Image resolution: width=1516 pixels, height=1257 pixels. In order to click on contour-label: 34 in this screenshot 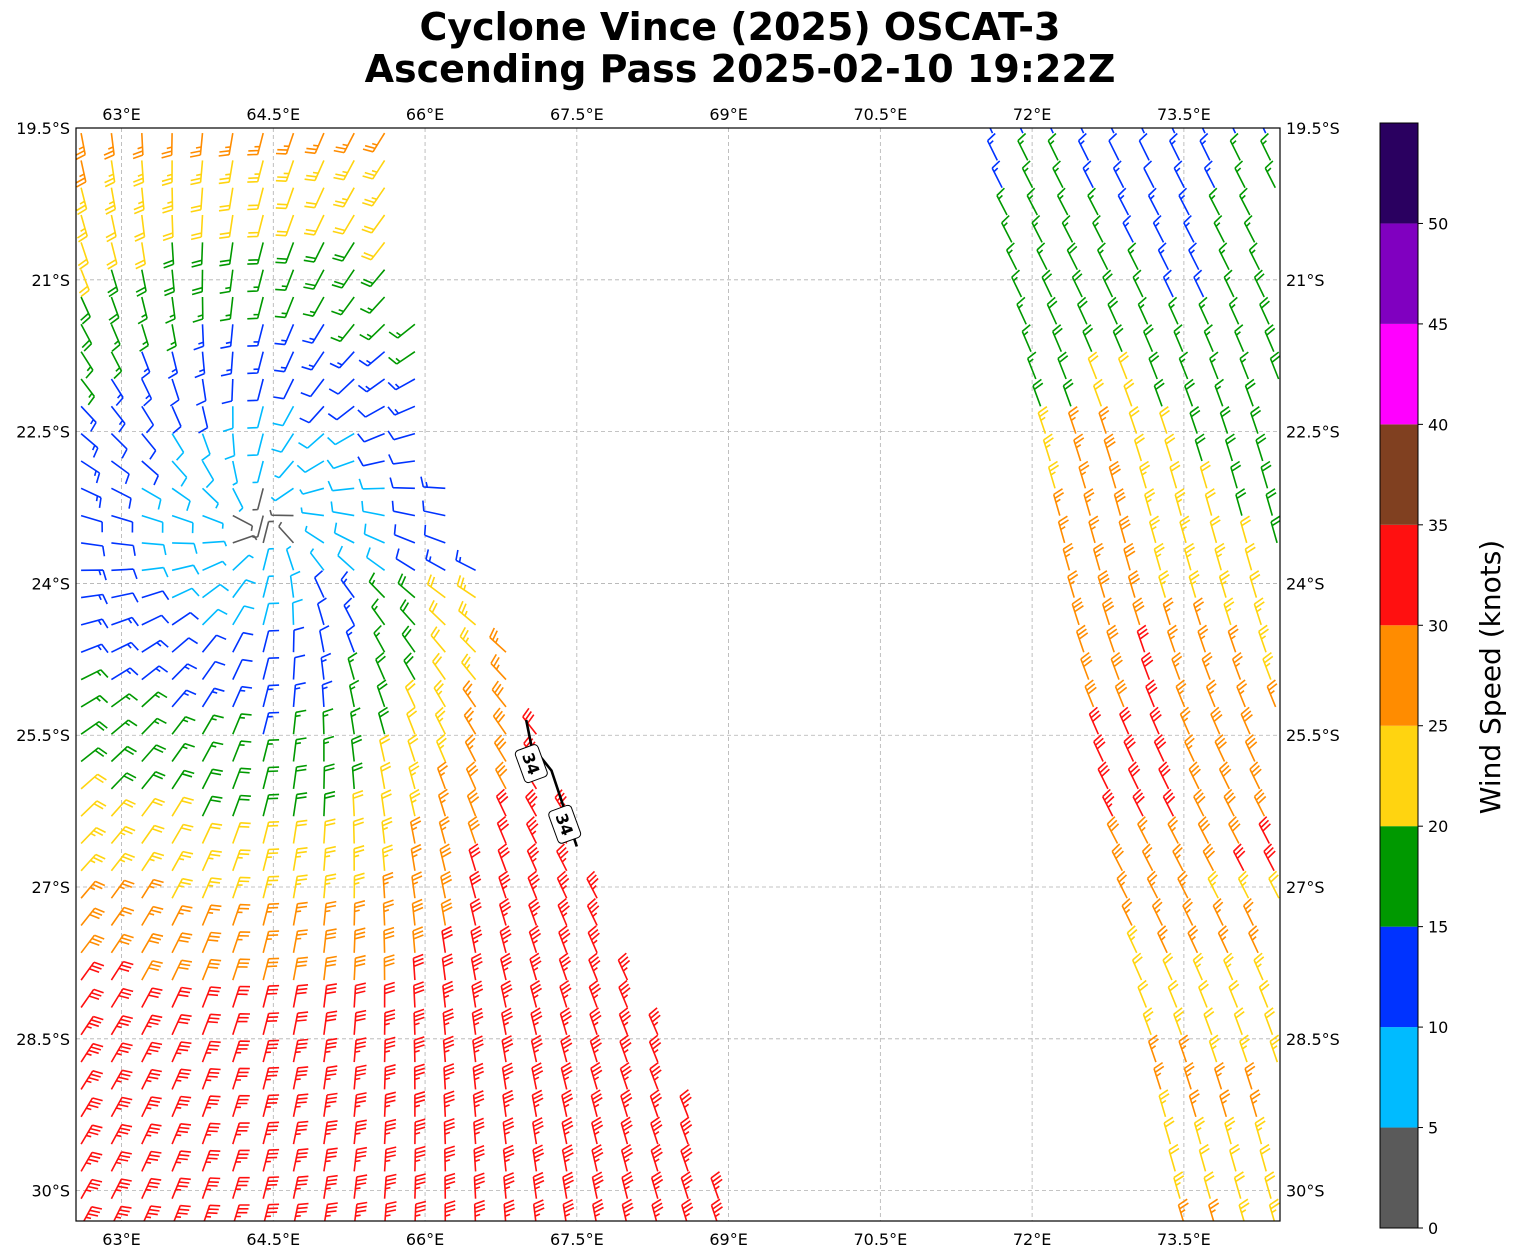, I will do `click(531, 764)`.